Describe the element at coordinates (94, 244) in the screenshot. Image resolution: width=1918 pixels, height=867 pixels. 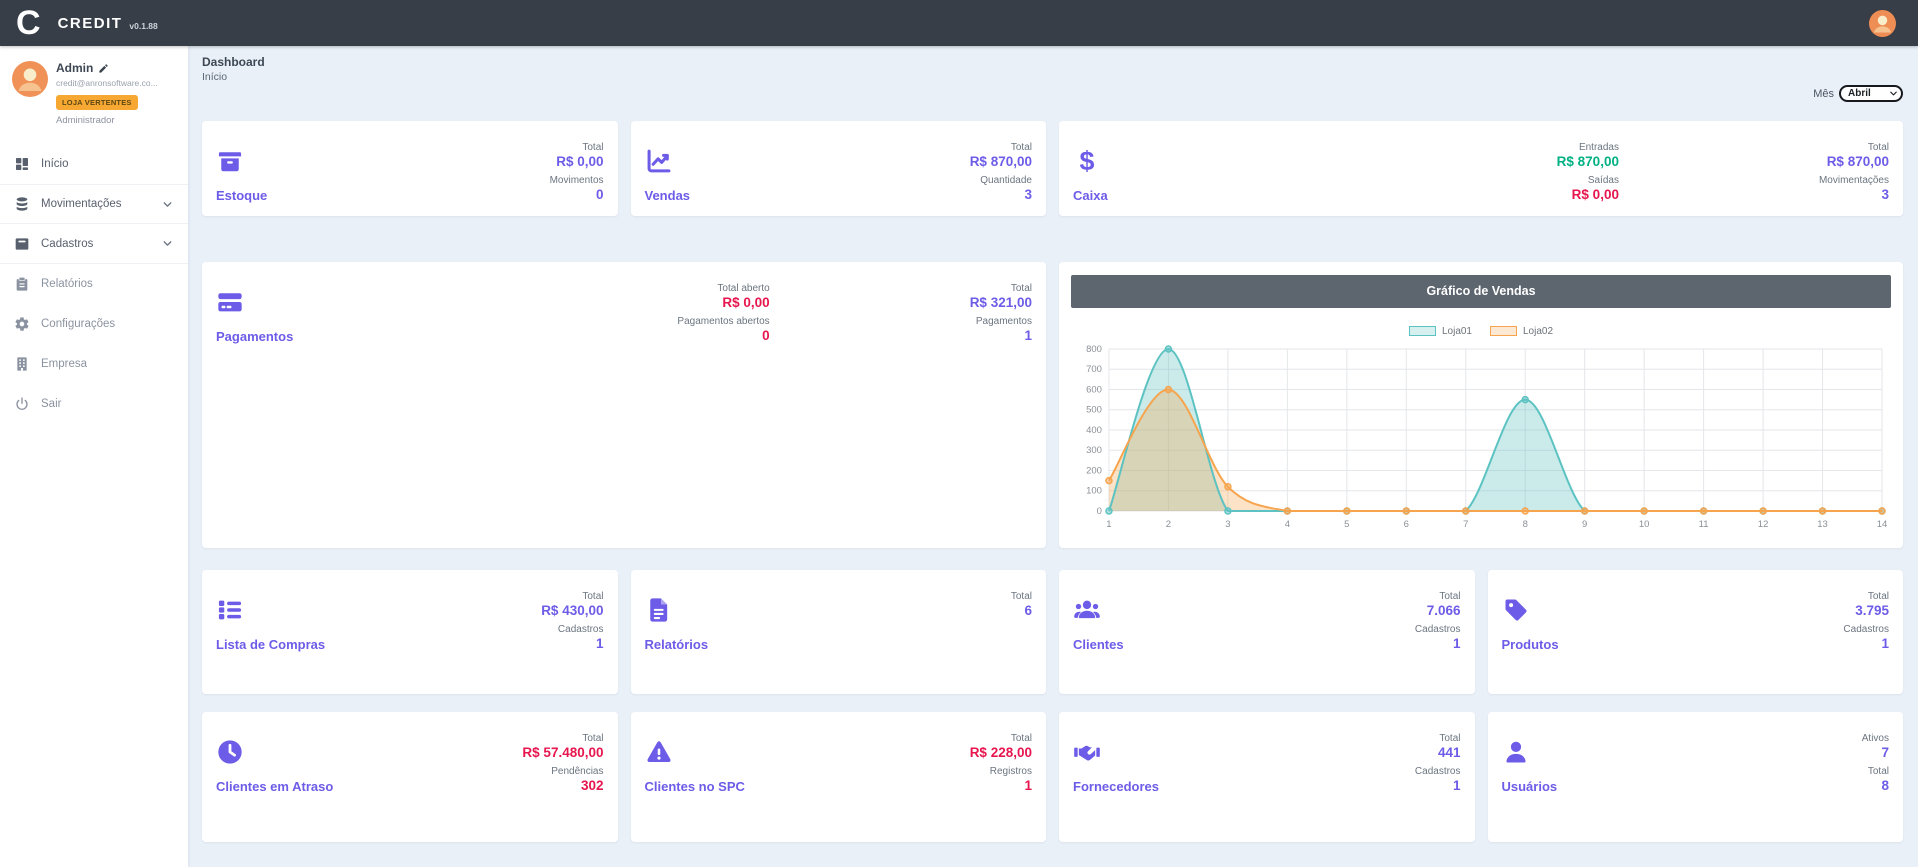
I see `sidebar-item-cadastros: Cadastros` at that location.